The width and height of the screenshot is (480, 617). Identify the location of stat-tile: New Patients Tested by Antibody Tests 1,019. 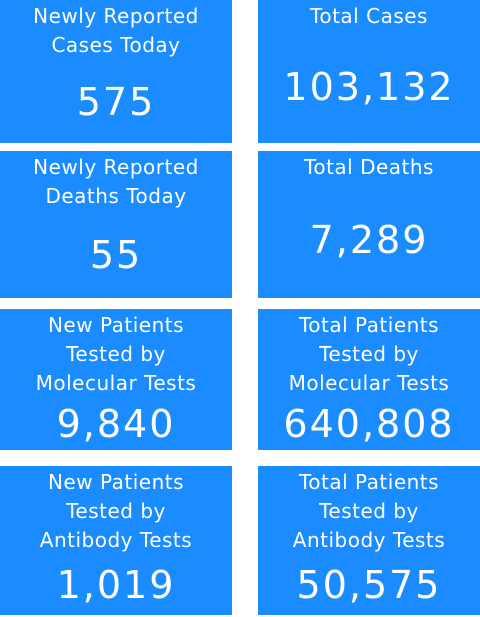
(116, 540).